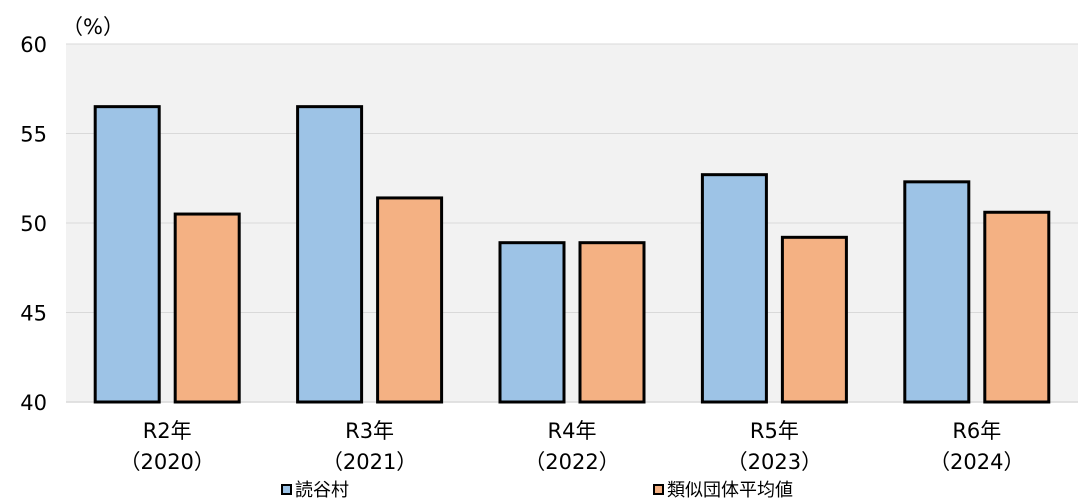 The height and width of the screenshot is (502, 1084). I want to click on y-tick-label: 55, so click(33, 135).